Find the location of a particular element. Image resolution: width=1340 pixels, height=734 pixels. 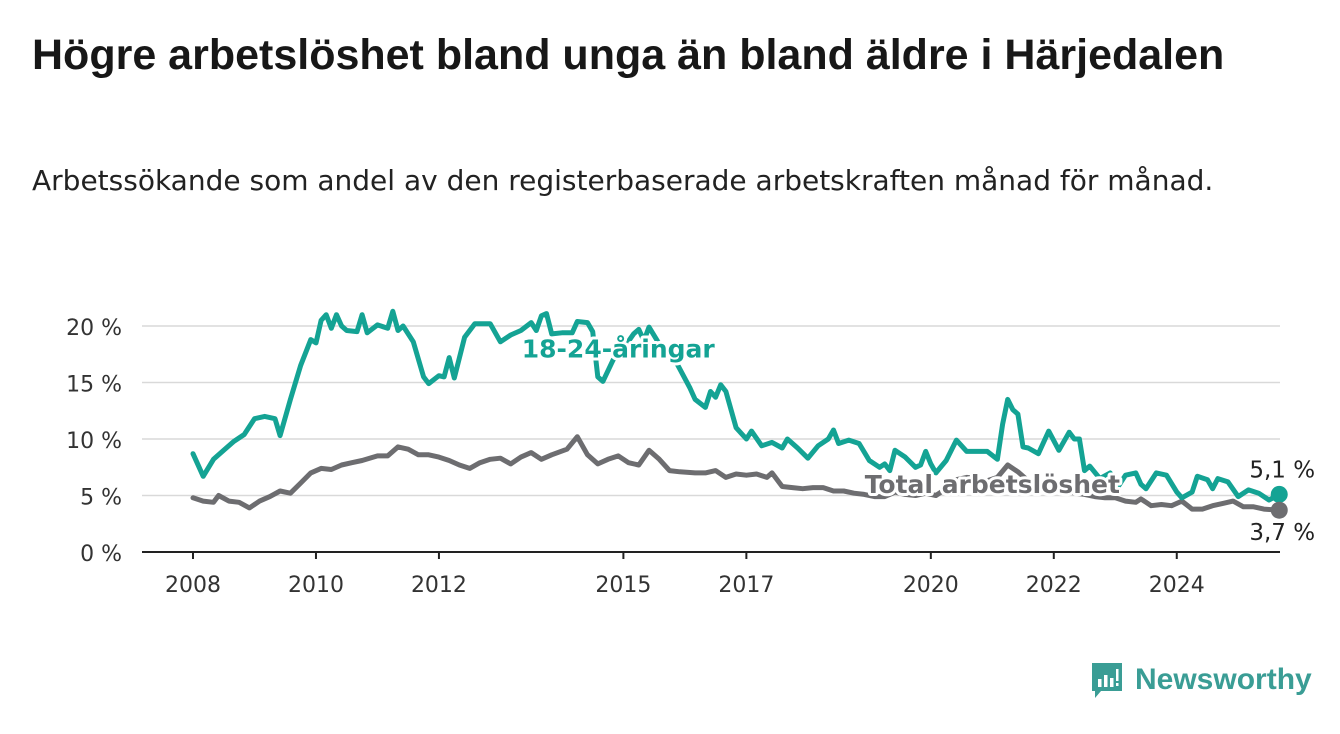

newsworthy-logo-icon is located at coordinates (1107, 680).